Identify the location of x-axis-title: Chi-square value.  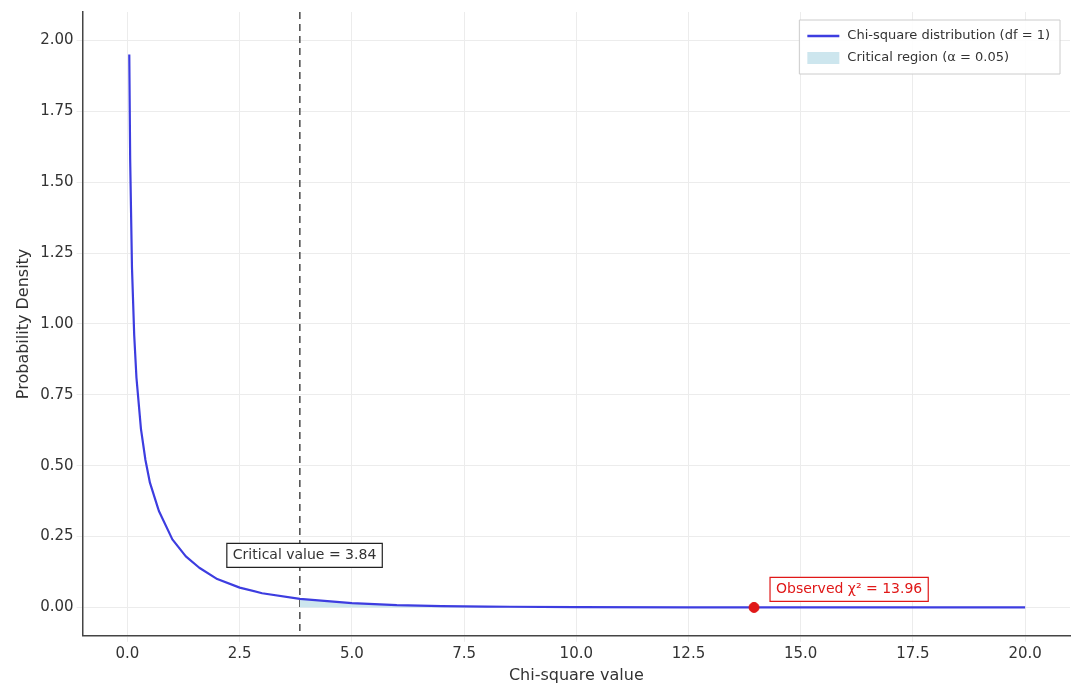
(576, 674).